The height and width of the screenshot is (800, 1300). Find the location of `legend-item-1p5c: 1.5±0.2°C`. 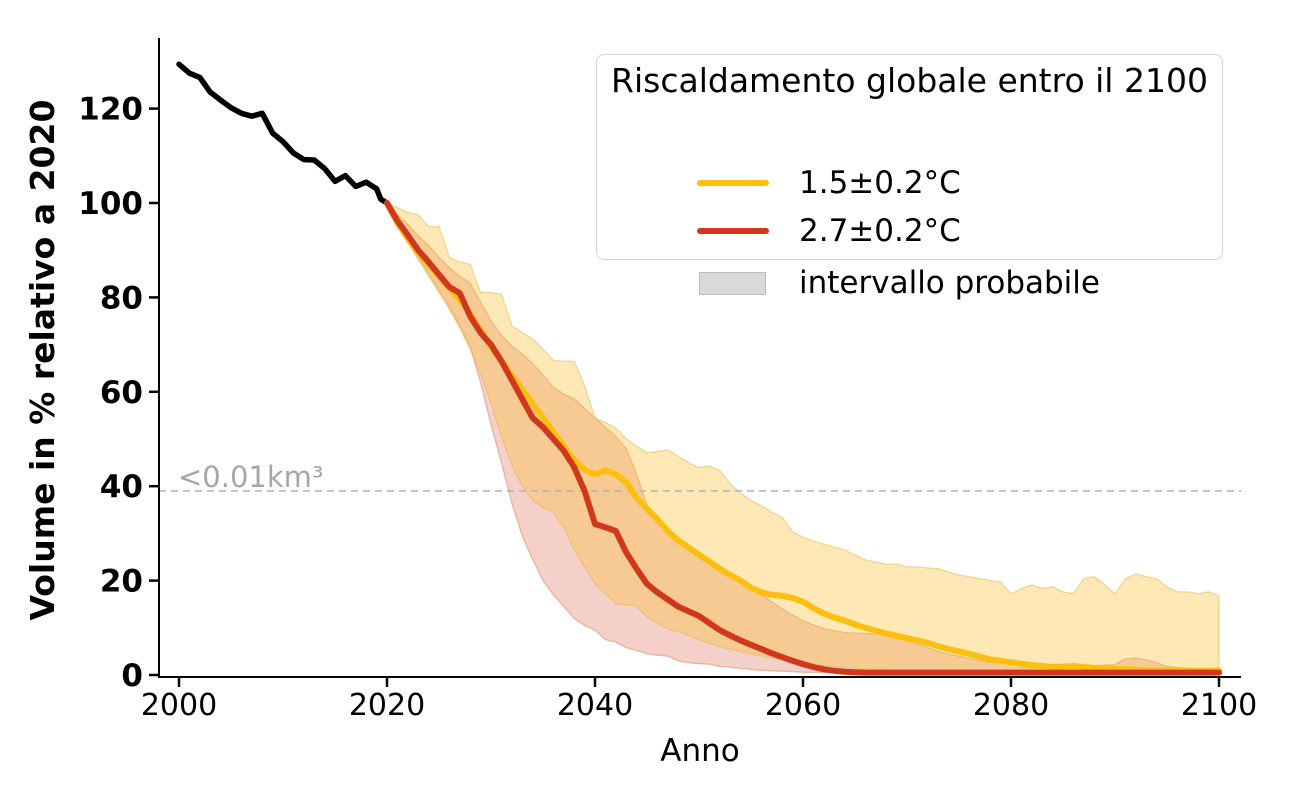

legend-item-1p5c: 1.5±0.2°C is located at coordinates (909, 183).